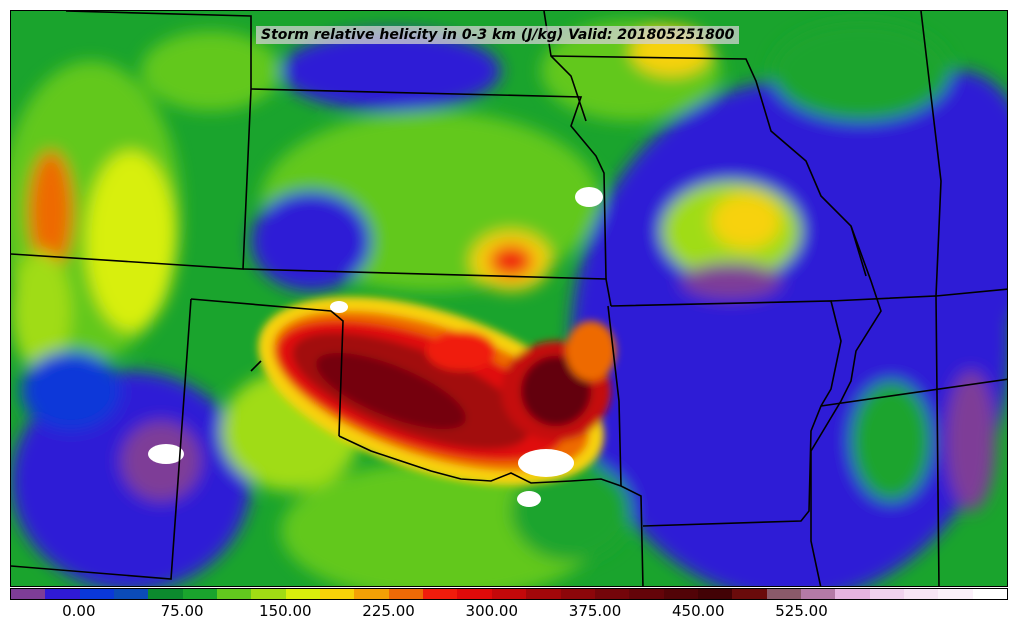 This screenshot has height=633, width=1018. Describe the element at coordinates (285, 611) in the screenshot. I see `colorbar-tick-label: 150.00` at that location.